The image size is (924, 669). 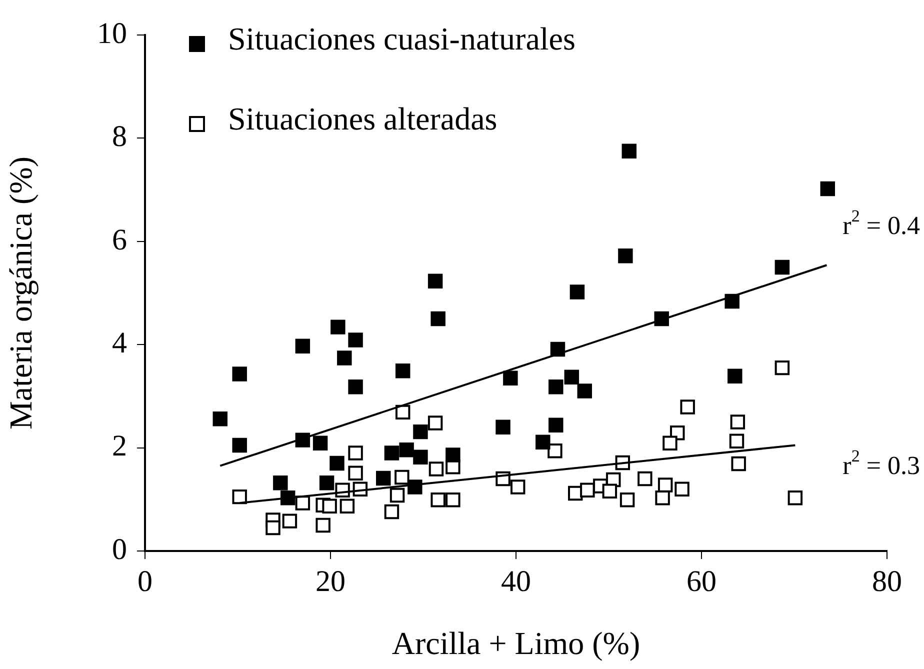 What do you see at coordinates (363, 118) in the screenshot?
I see `legend-label: Situaciones alteradas` at bounding box center [363, 118].